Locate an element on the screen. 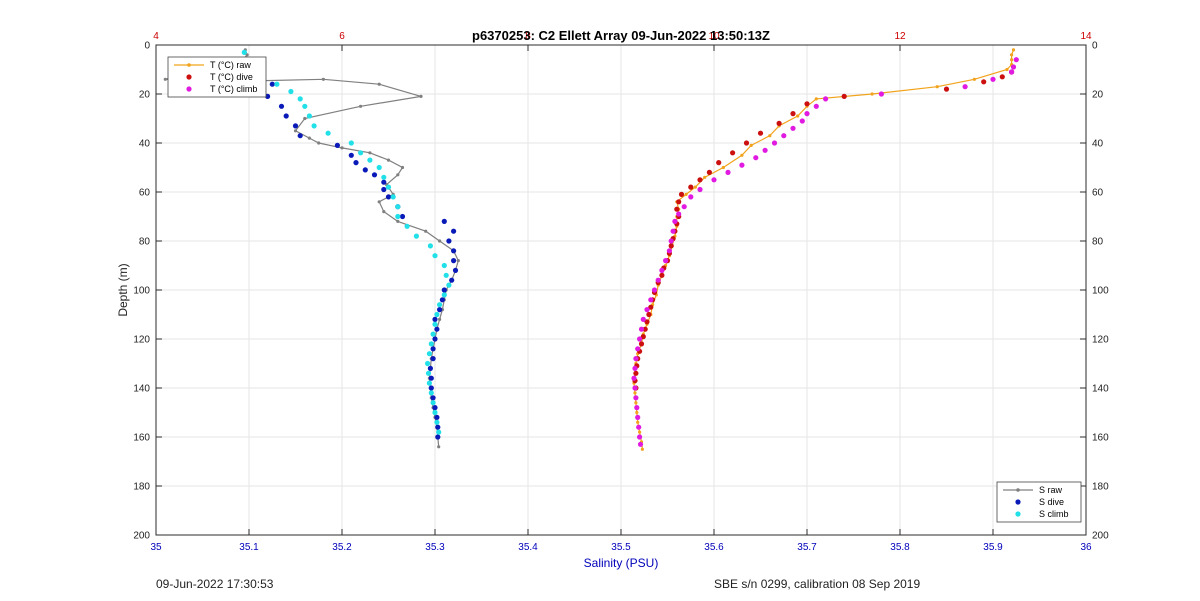 Image resolution: width=1200 pixels, height=601 pixels. legend-label: S climb is located at coordinates (1054, 514).